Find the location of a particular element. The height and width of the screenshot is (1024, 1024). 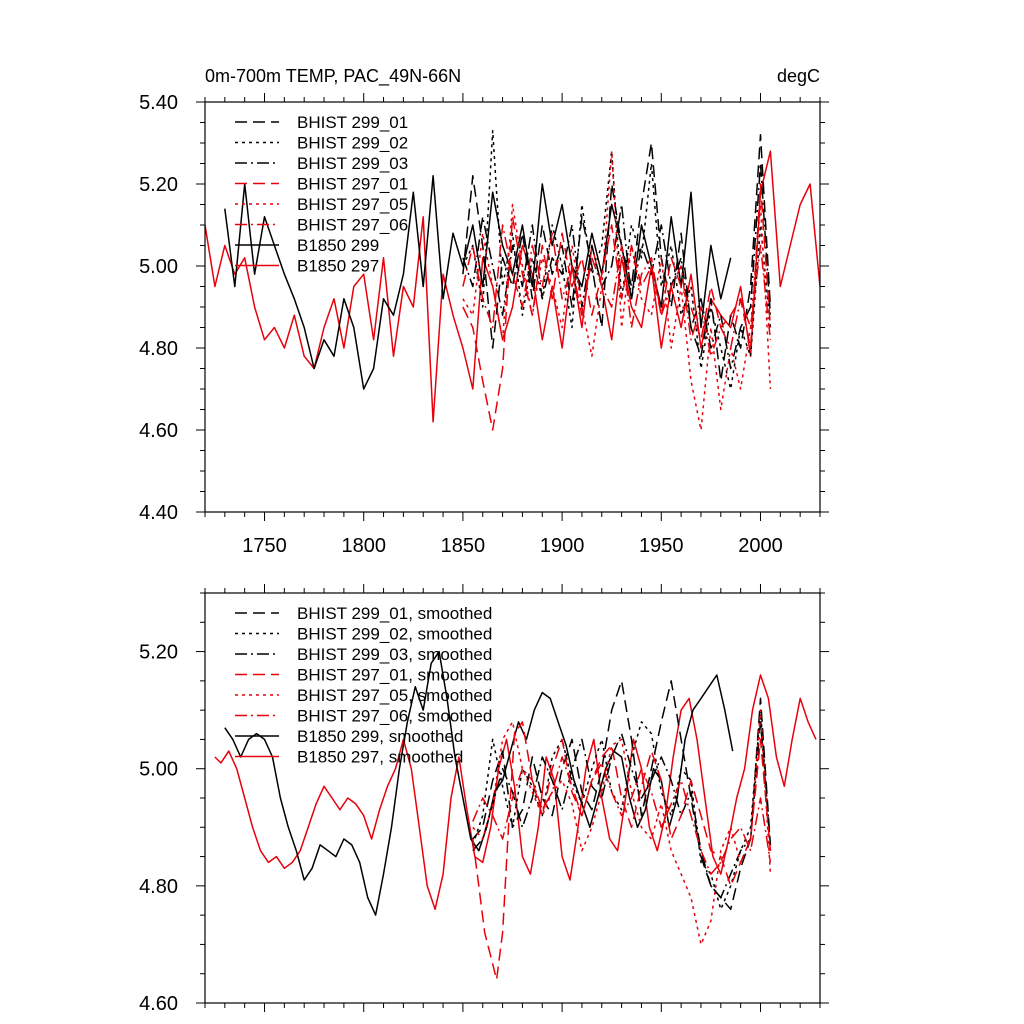

legend-label: BHIST 297_05, smoothed is located at coordinates (394, 695).